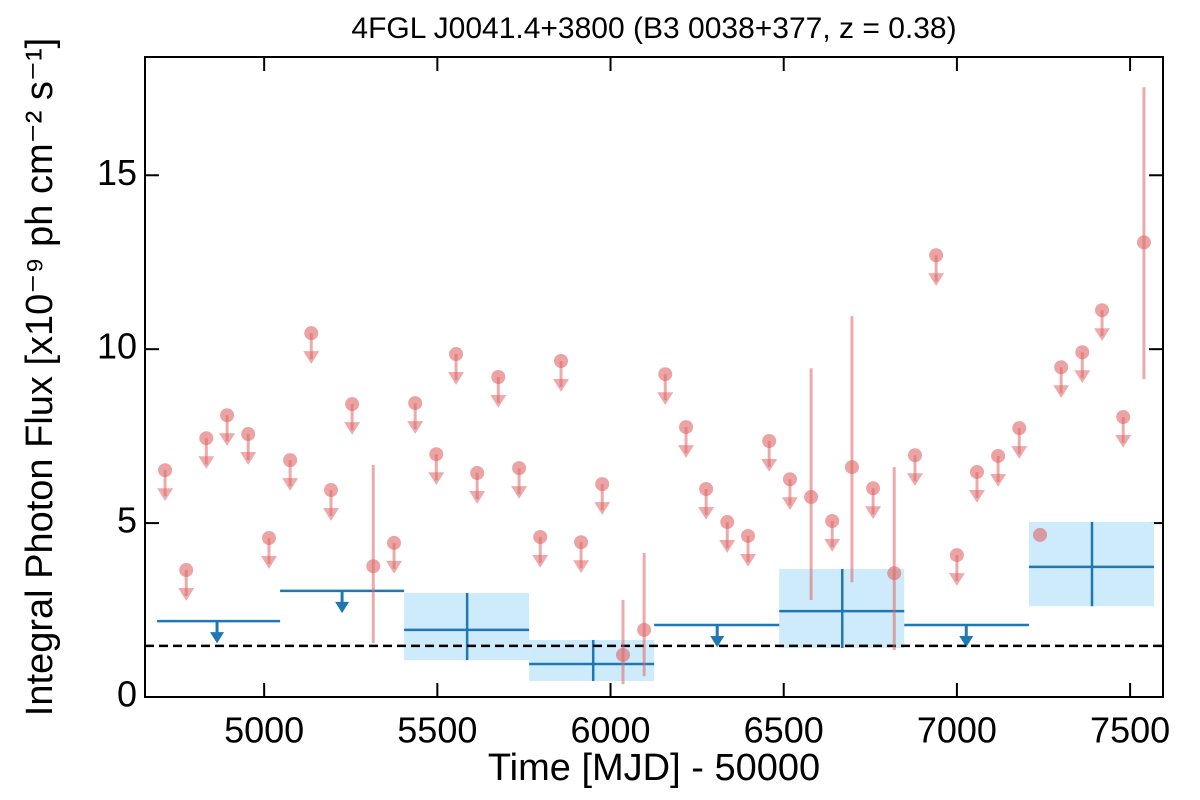  Describe the element at coordinates (437, 730) in the screenshot. I see `x-tick-label: 5500` at that location.